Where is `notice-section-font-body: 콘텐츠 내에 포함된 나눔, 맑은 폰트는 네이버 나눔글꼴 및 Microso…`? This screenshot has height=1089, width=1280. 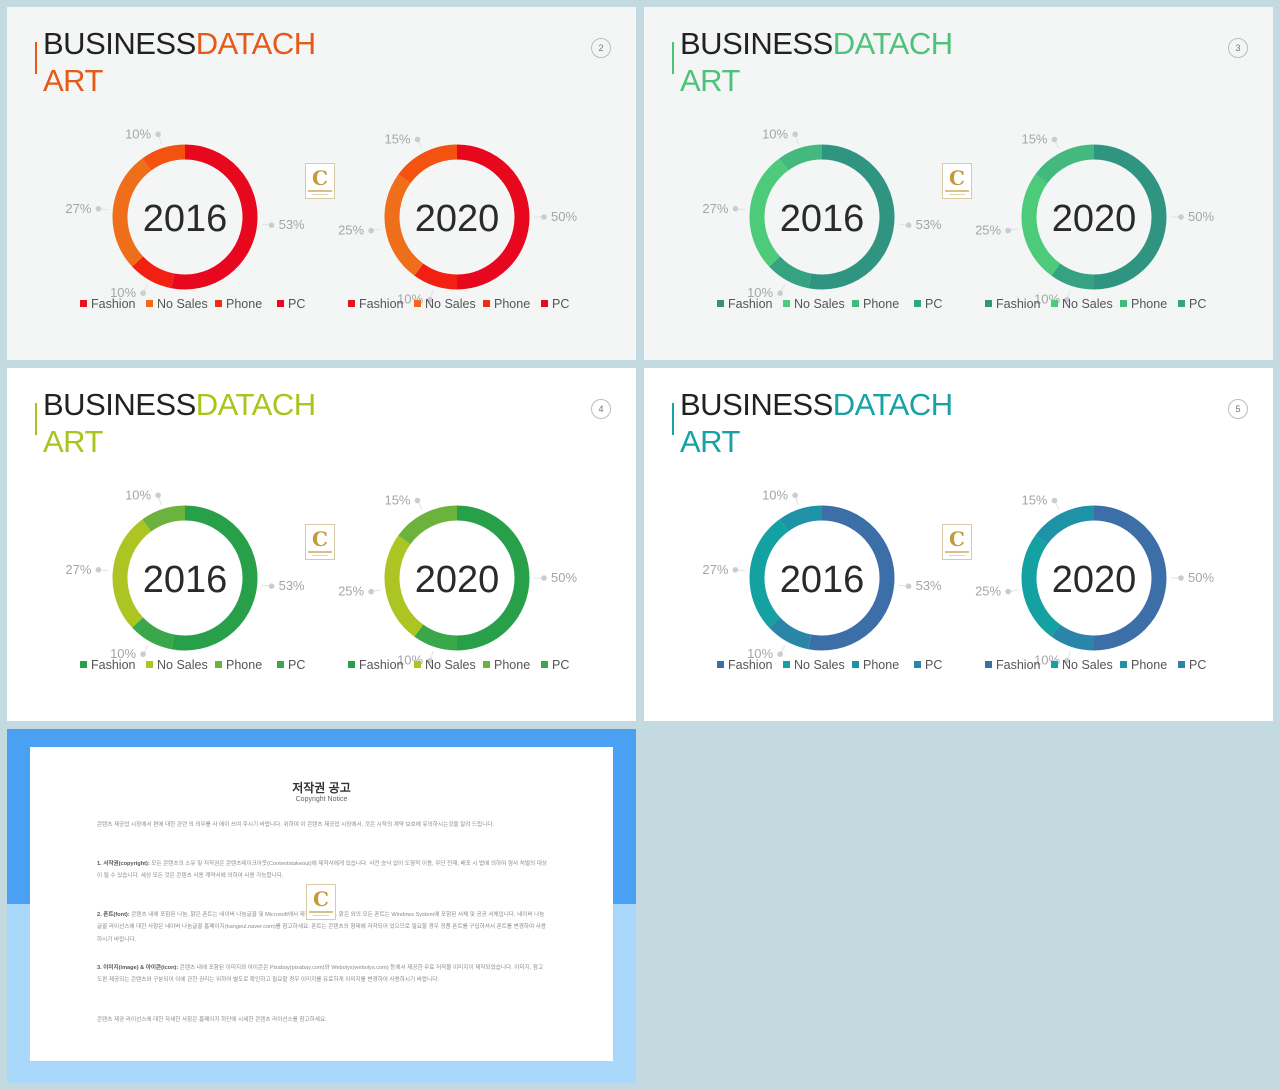 notice-section-font-body: 콘텐츠 내에 포함된 나눔, 맑은 폰트는 네이버 나눔글꼴 및 Microso… is located at coordinates (322, 927).